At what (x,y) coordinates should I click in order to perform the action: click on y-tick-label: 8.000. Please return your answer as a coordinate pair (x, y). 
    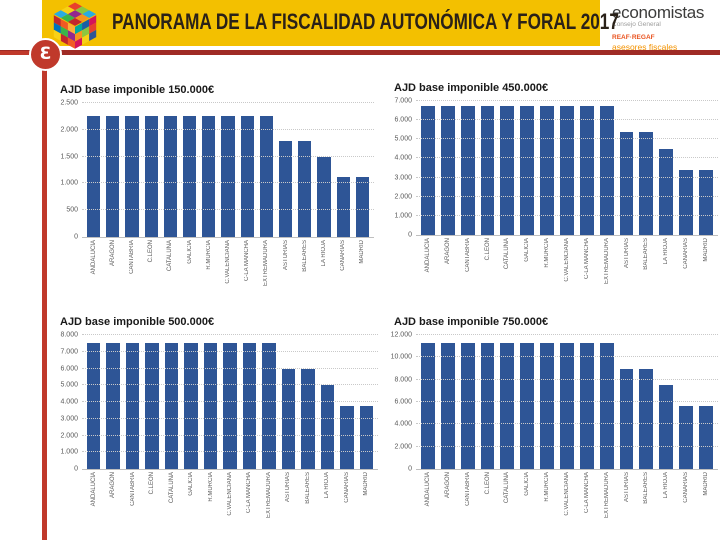
    Looking at the image, I should click on (69, 335).